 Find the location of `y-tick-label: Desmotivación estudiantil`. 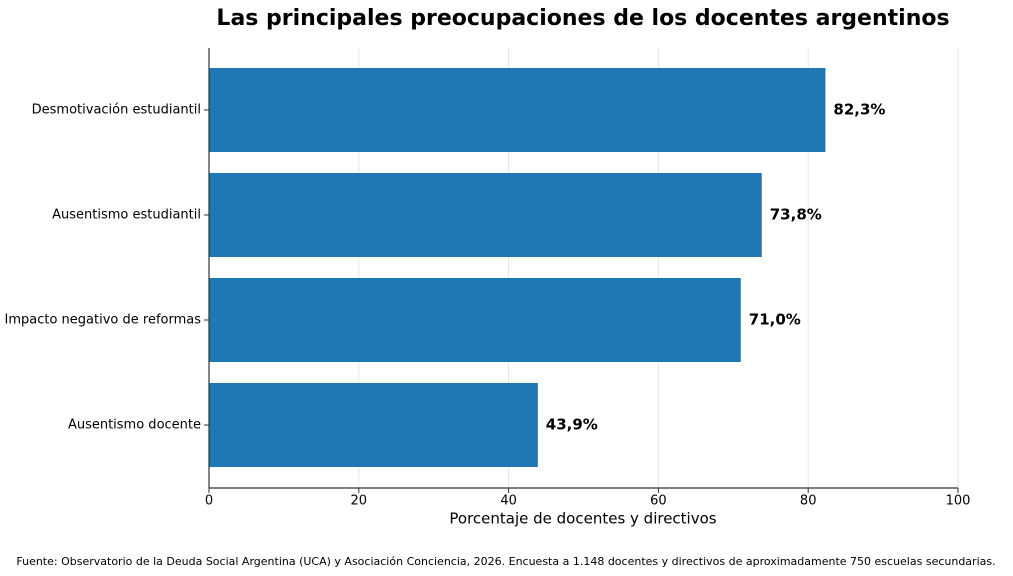

y-tick-label: Desmotivación estudiantil is located at coordinates (116, 110).